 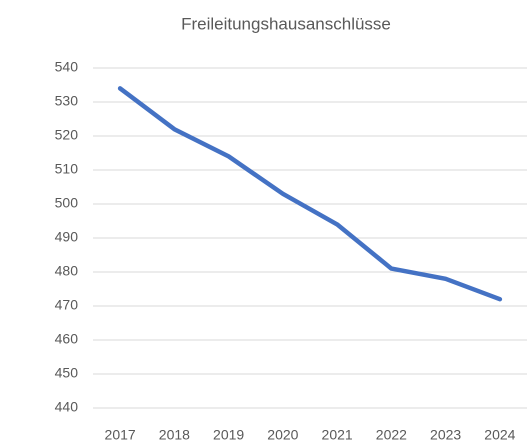 What do you see at coordinates (228, 435) in the screenshot?
I see `x-tick-label: 2019` at bounding box center [228, 435].